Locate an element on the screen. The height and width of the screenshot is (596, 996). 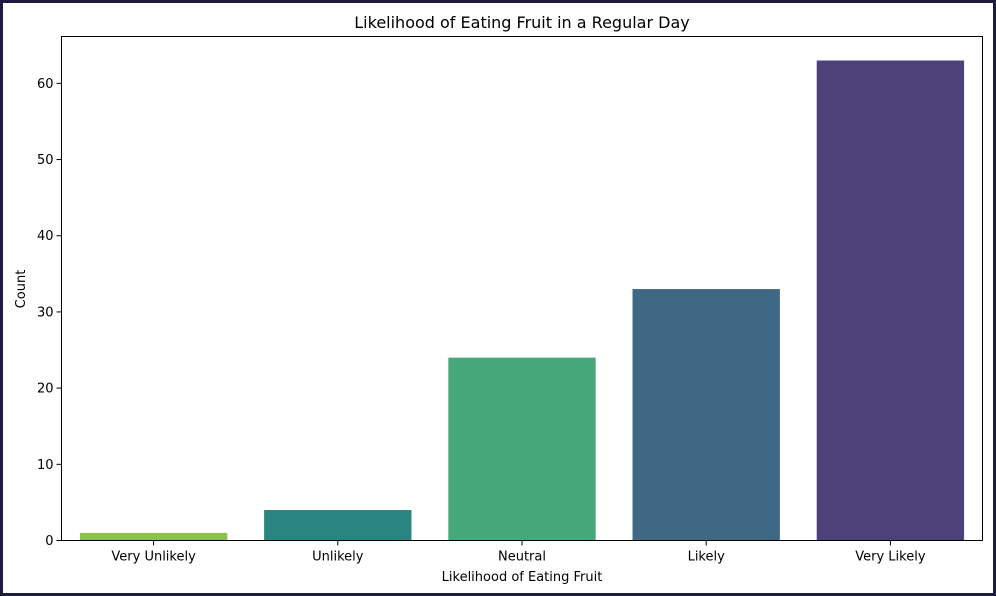
bar-very-likely is located at coordinates (890, 300).